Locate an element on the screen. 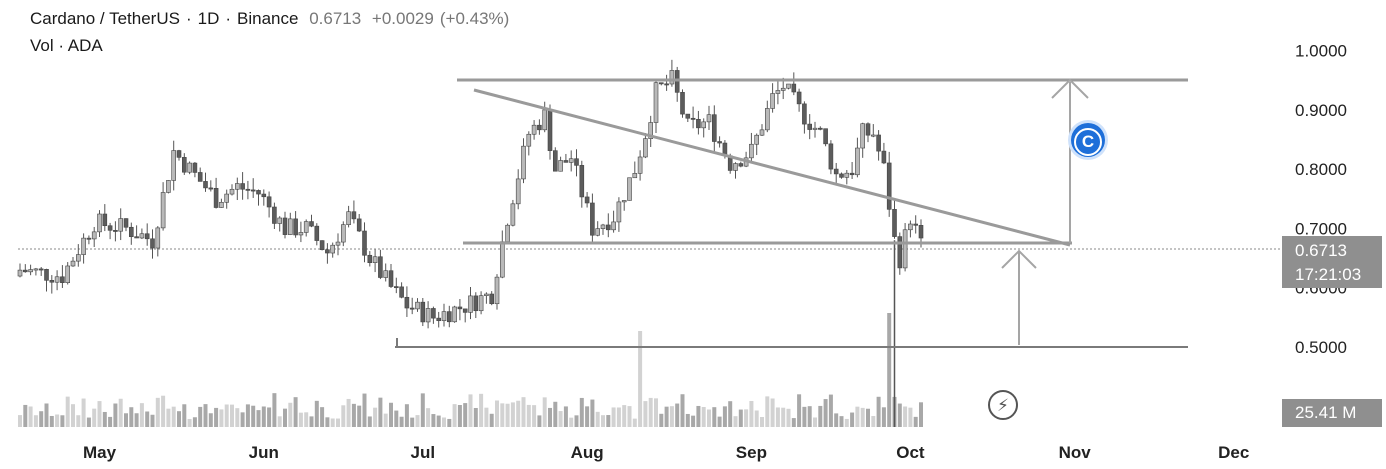 This screenshot has width=1386, height=469. month-label: Aug is located at coordinates (587, 452).